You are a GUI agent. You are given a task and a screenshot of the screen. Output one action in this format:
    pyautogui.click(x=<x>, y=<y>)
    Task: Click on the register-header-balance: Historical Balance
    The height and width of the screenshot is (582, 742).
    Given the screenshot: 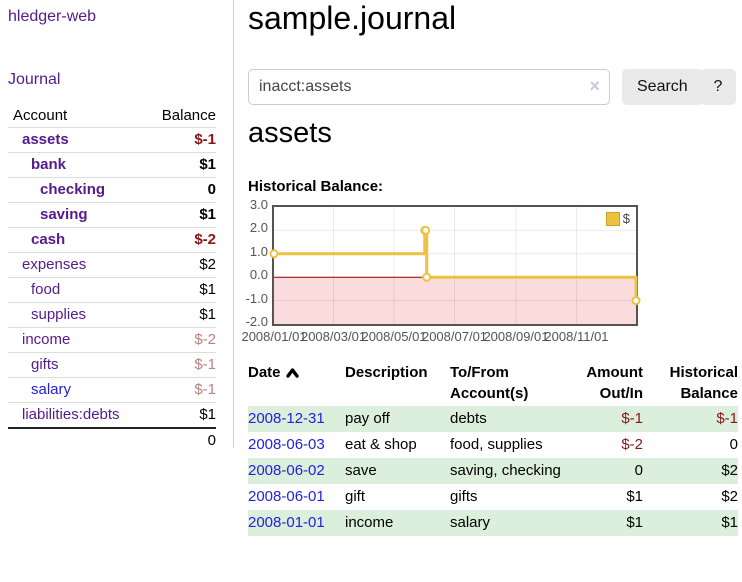 What is the action you would take?
    pyautogui.click(x=703, y=383)
    